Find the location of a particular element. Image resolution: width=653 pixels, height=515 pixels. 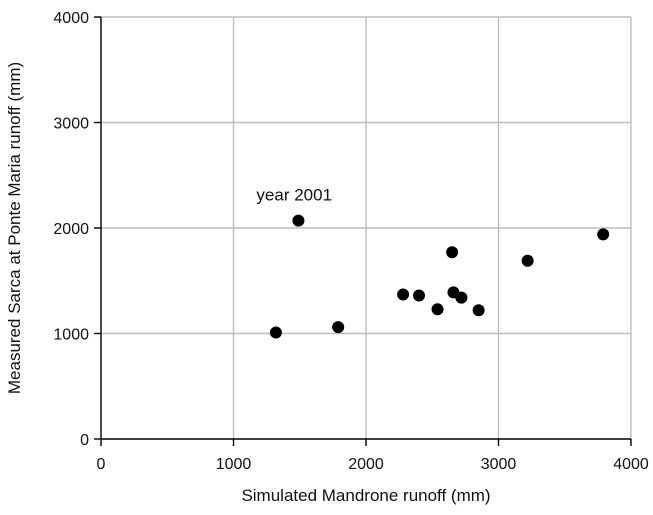

y-tick-label-2000: 2000 is located at coordinates (71, 229).